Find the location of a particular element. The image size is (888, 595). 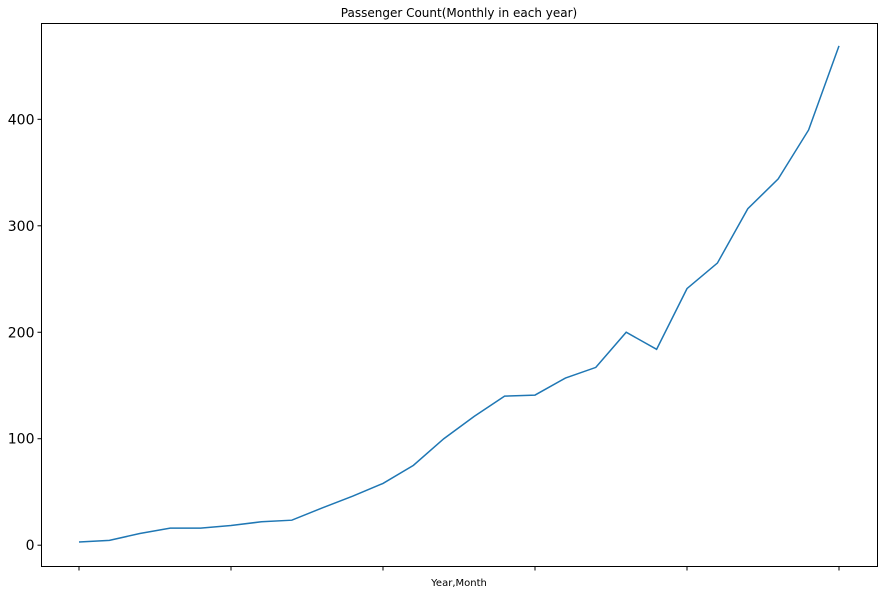

chart-title: Passenger Count(Monthly in each year) is located at coordinates (459, 13).